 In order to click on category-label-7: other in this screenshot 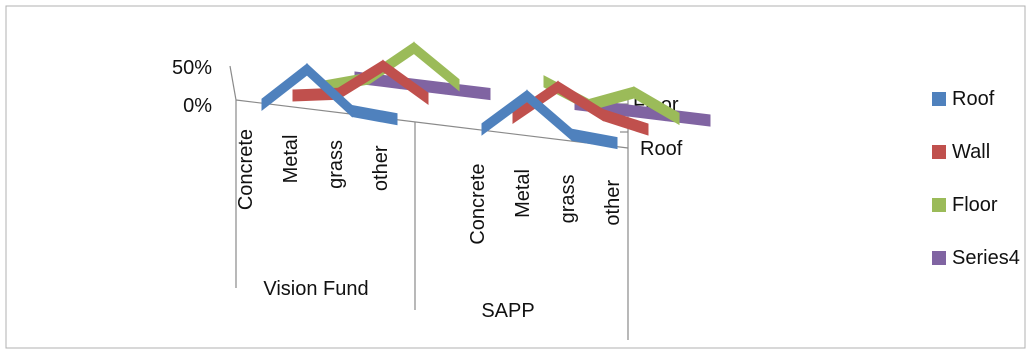, I will do `click(613, 203)`.